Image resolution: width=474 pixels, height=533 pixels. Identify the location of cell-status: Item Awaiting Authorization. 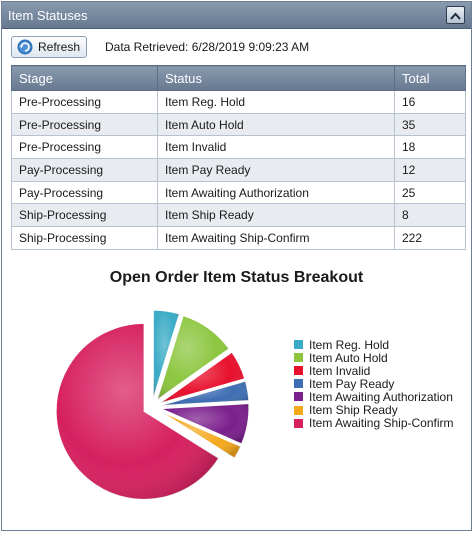
(276, 192).